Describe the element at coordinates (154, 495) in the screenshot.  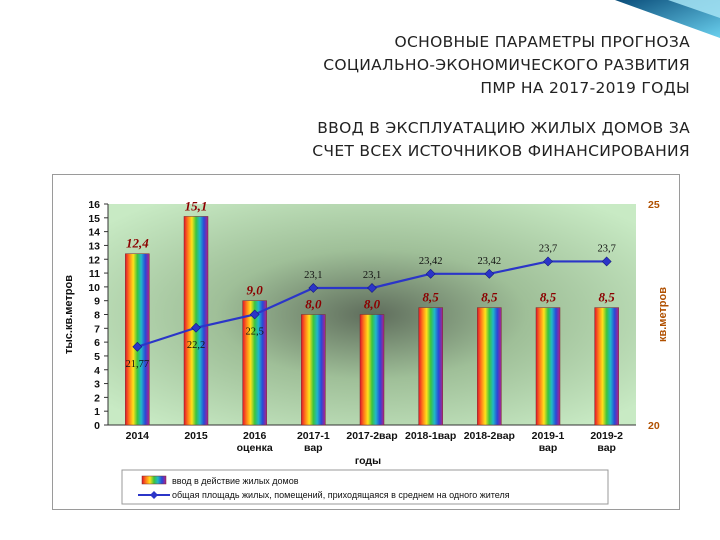
I see `legend-line-marker` at that location.